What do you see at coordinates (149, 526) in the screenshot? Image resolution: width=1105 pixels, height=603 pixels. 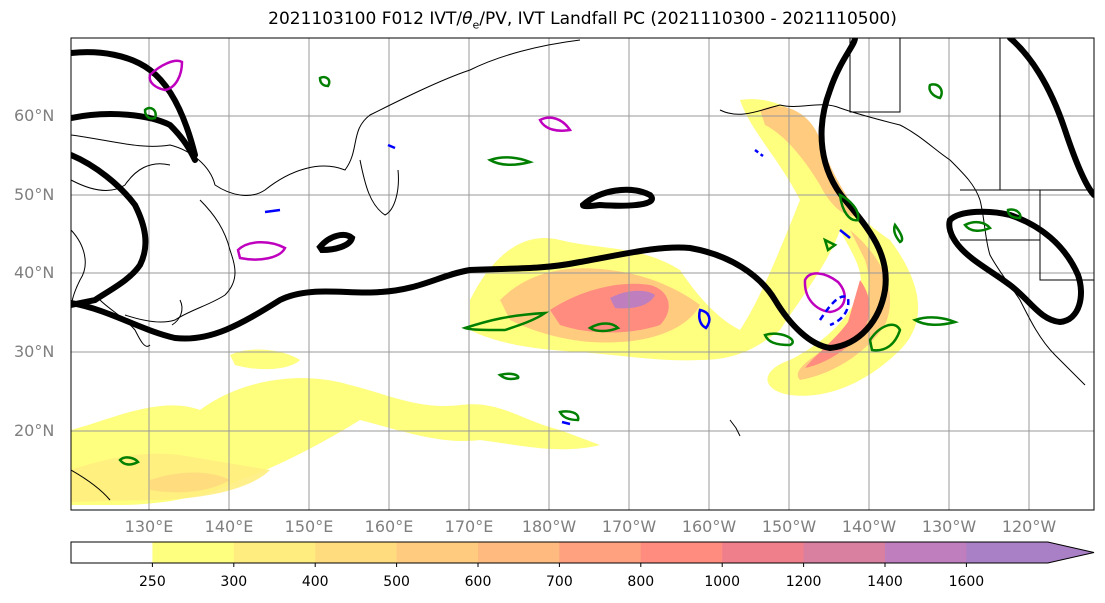 I see `lon-label-130e: 130°E` at bounding box center [149, 526].